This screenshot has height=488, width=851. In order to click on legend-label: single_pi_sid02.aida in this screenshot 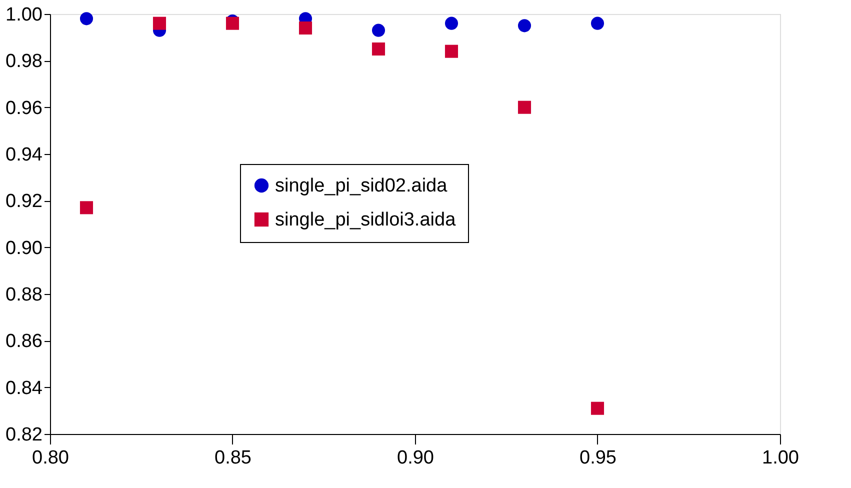, I will do `click(361, 186)`.